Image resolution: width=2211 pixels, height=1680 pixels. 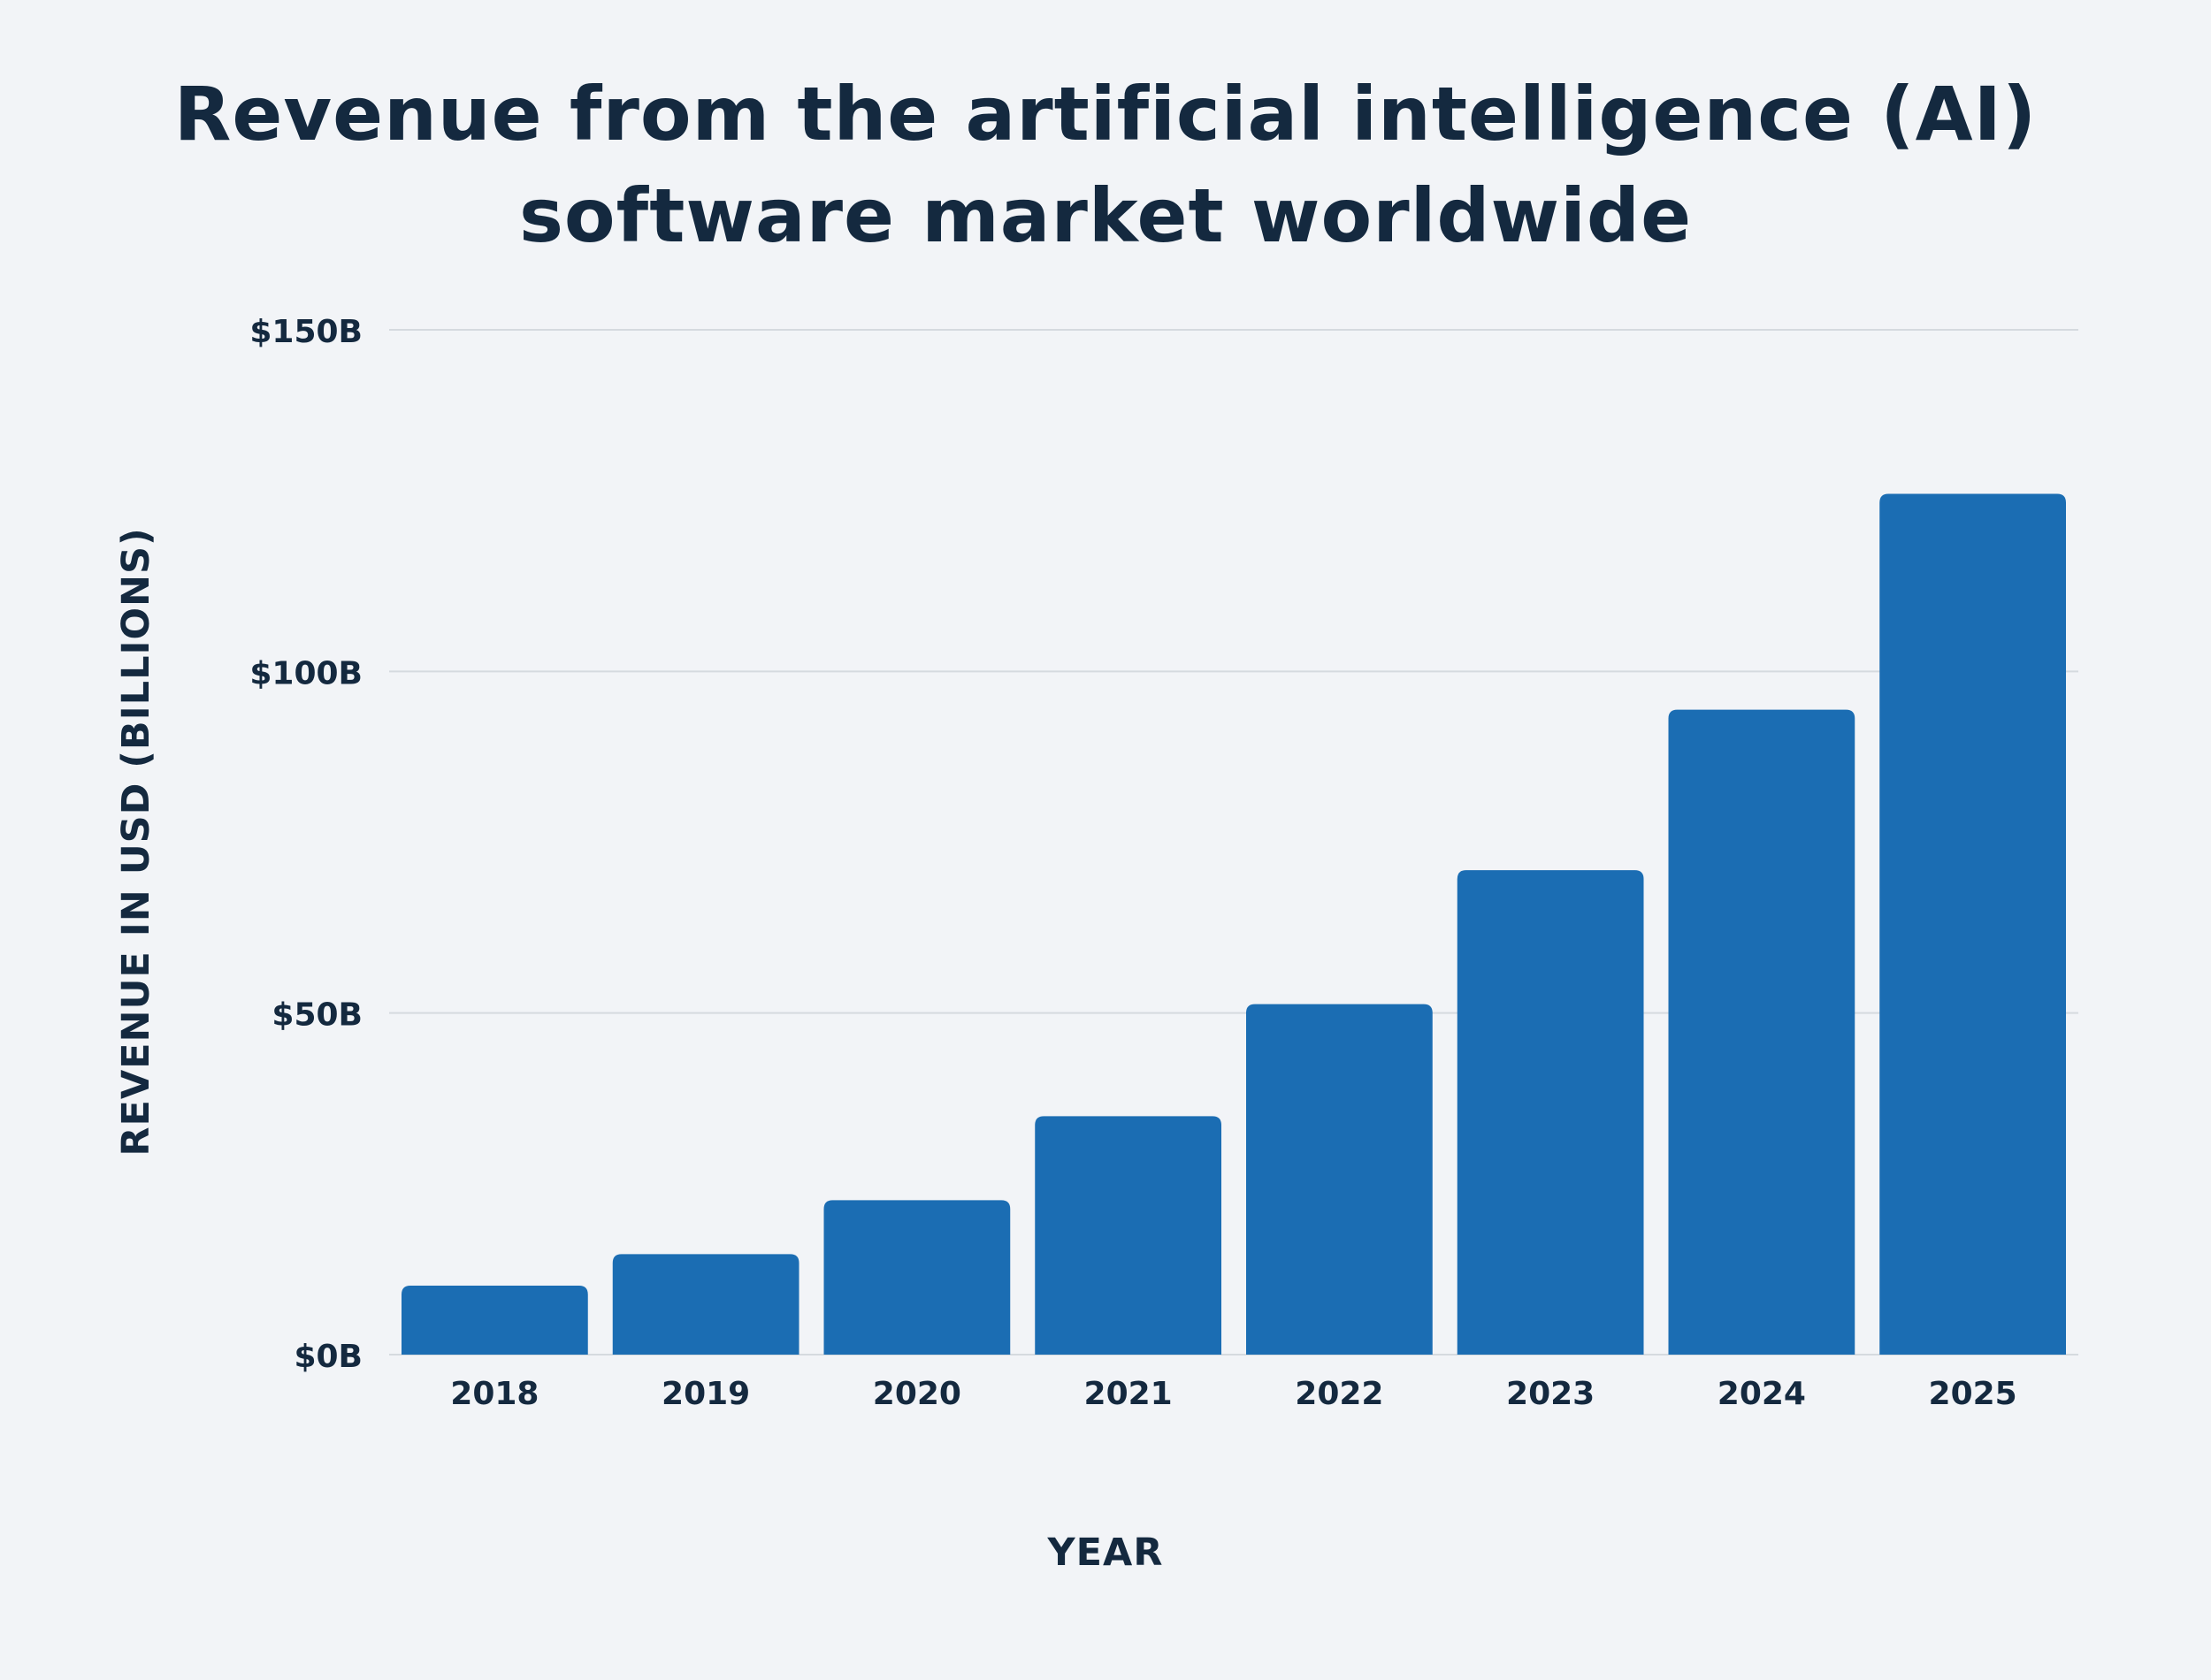 What do you see at coordinates (705, 1304) in the screenshot?
I see `bar-2019` at bounding box center [705, 1304].